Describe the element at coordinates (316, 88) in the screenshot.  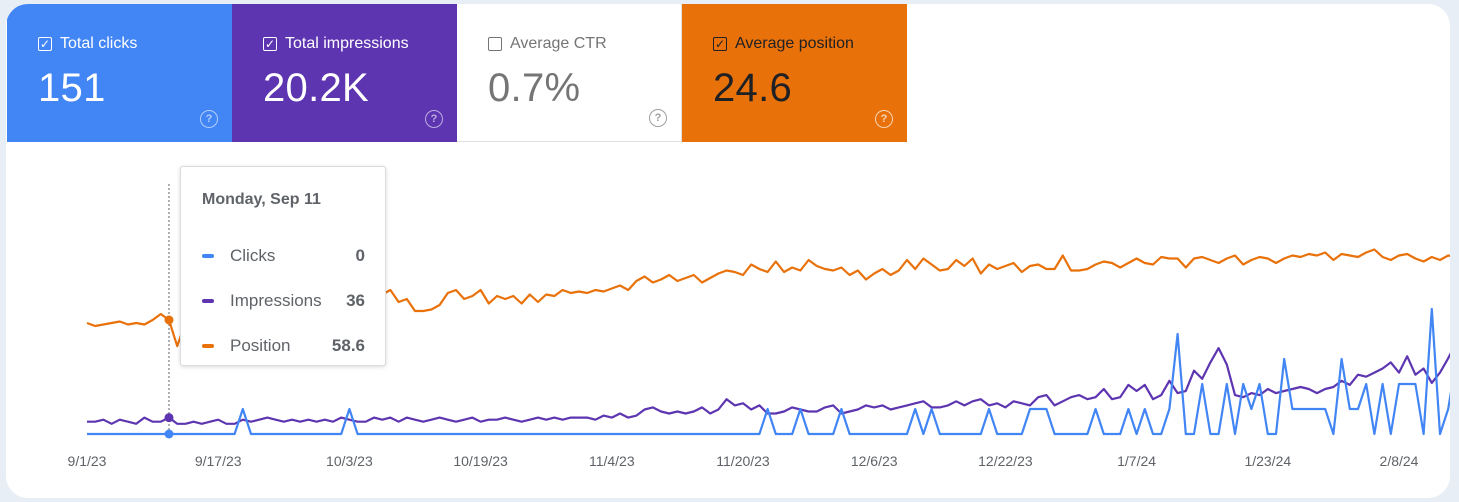
I see `total-impressions-value: 20.2K` at that location.